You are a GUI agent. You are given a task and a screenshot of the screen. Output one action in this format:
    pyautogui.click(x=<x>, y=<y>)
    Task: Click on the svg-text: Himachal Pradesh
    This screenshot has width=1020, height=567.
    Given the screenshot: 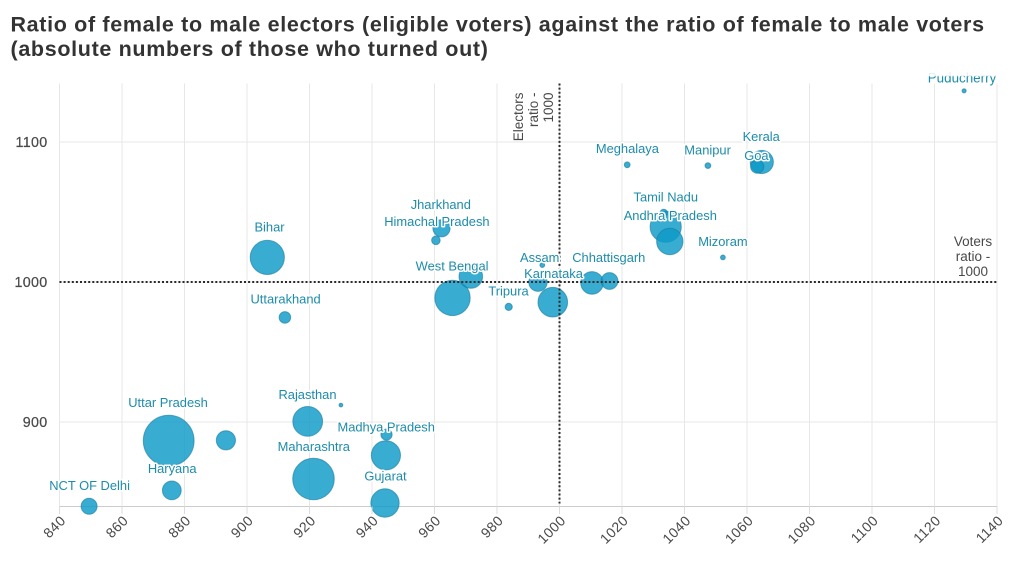 What is the action you would take?
    pyautogui.click(x=436, y=221)
    